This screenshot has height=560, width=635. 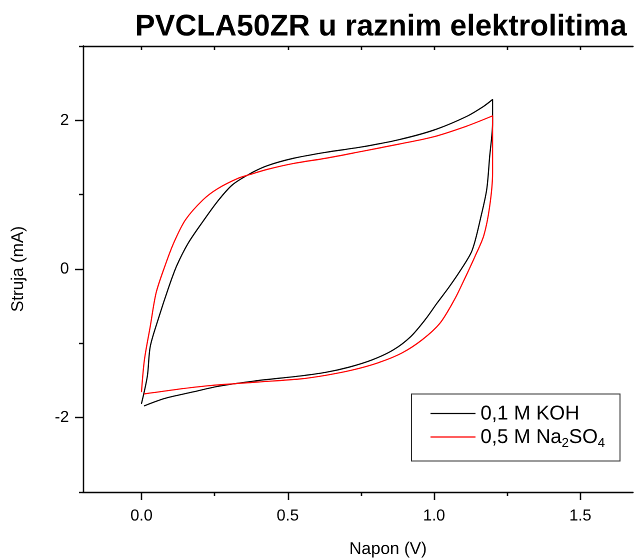 What do you see at coordinates (65, 120) in the screenshot?
I see `y-tick-label: 2` at bounding box center [65, 120].